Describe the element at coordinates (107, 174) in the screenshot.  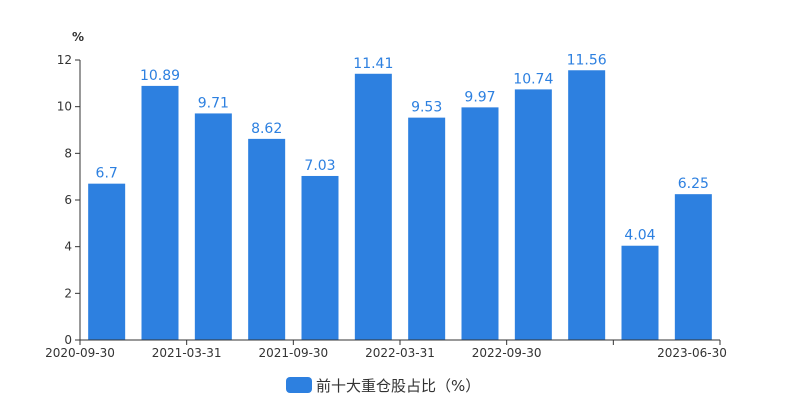
I see `bar-value-label: 6.7` at that location.